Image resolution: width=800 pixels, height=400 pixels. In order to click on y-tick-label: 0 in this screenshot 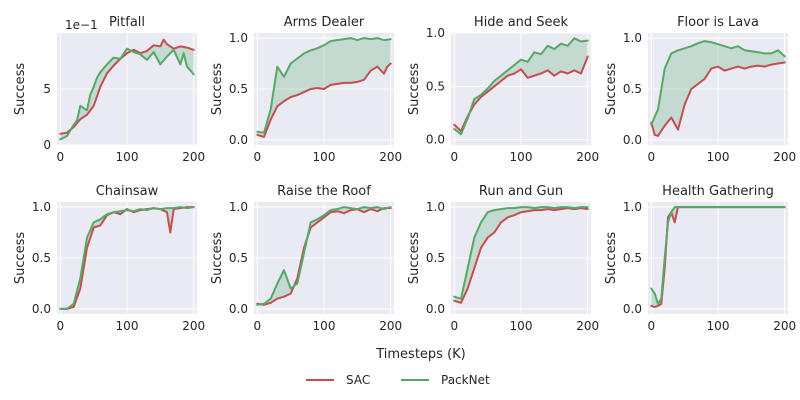, I will do `click(47, 145)`.